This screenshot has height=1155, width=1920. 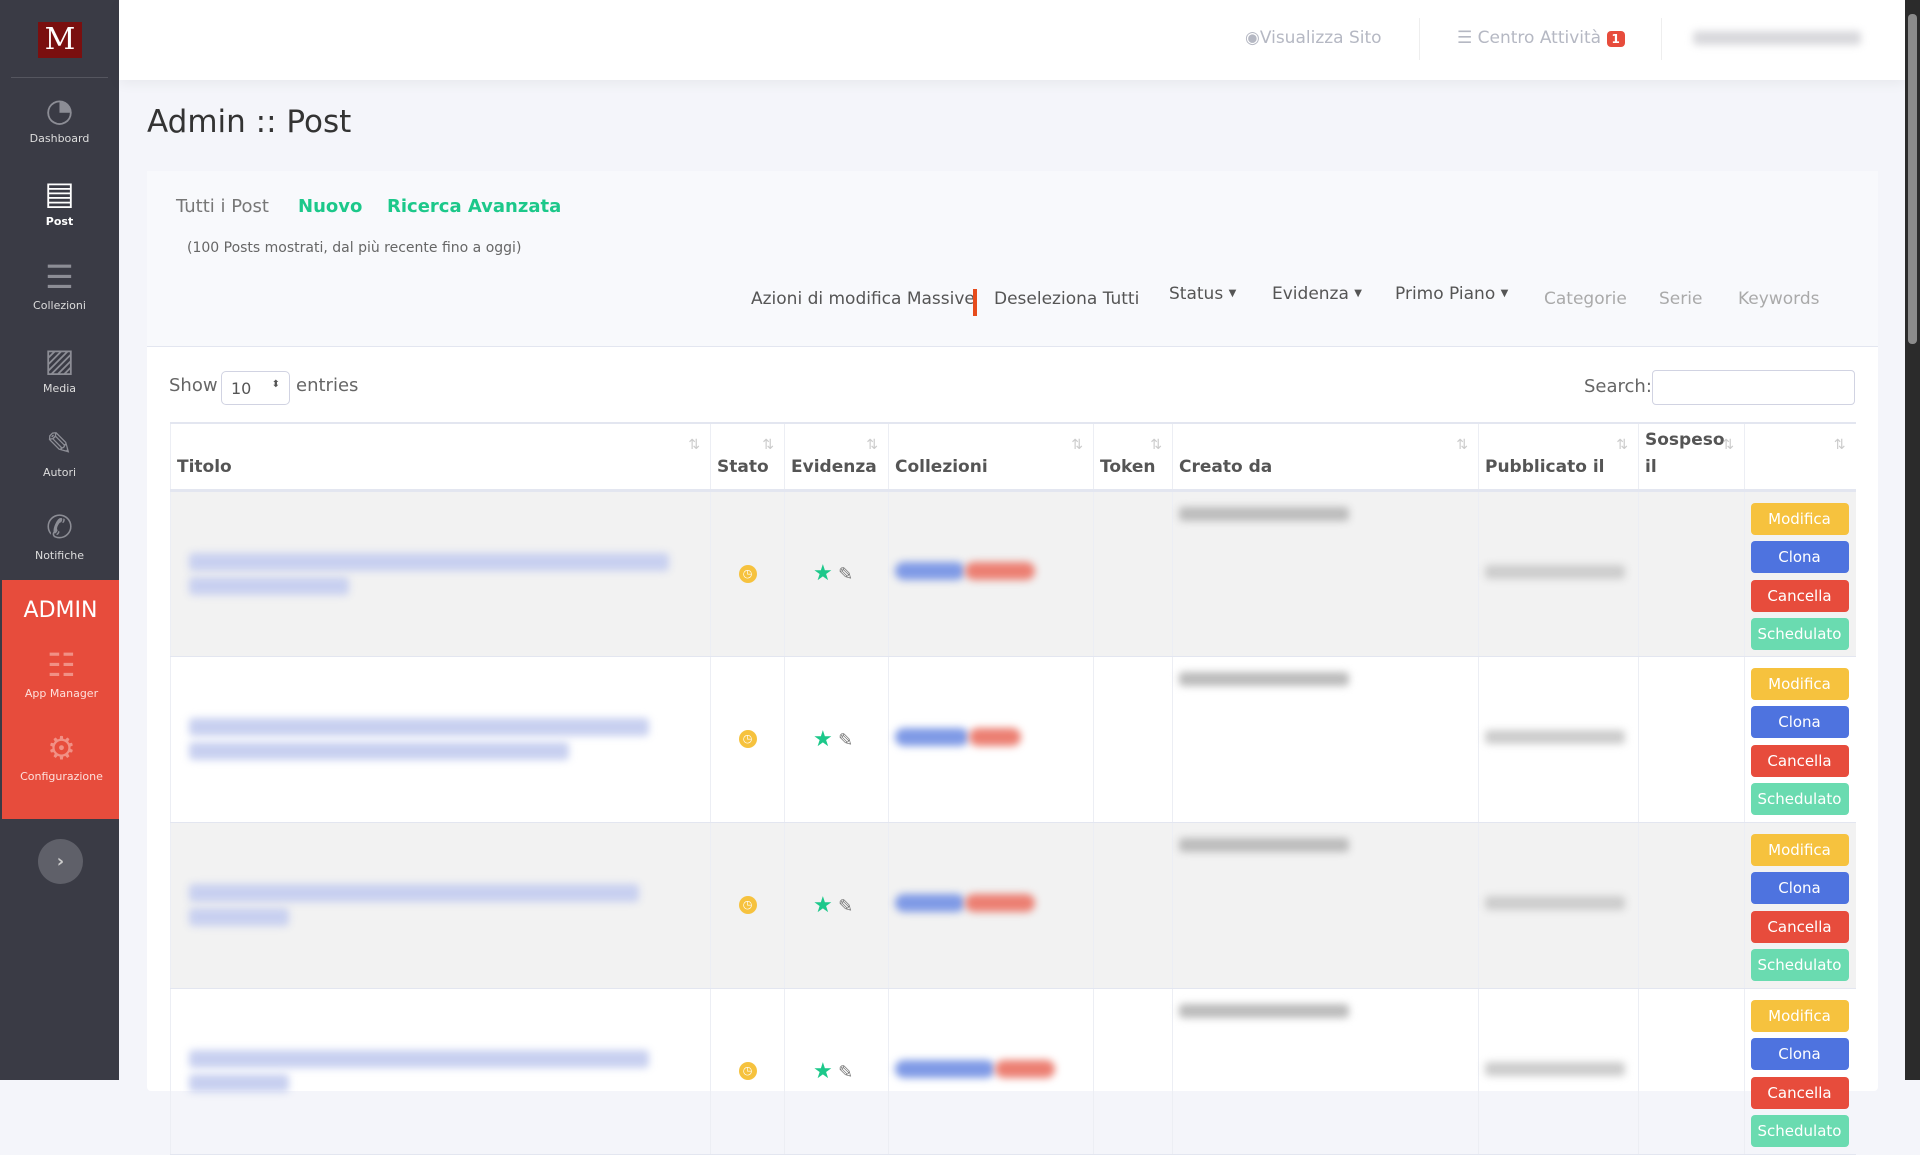 What do you see at coordinates (834, 466) in the screenshot?
I see `column-label: Evidenza` at bounding box center [834, 466].